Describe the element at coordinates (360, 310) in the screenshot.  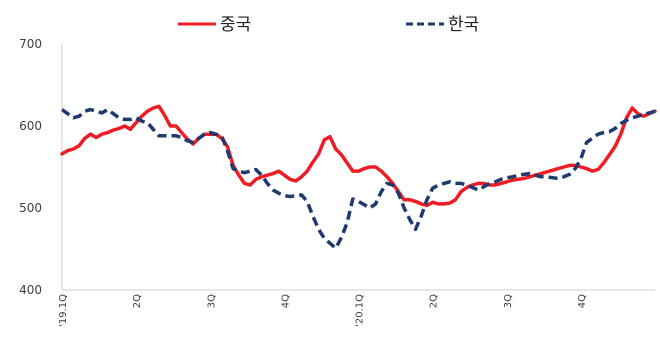
I see `x-tick-label: '20.1Q` at that location.